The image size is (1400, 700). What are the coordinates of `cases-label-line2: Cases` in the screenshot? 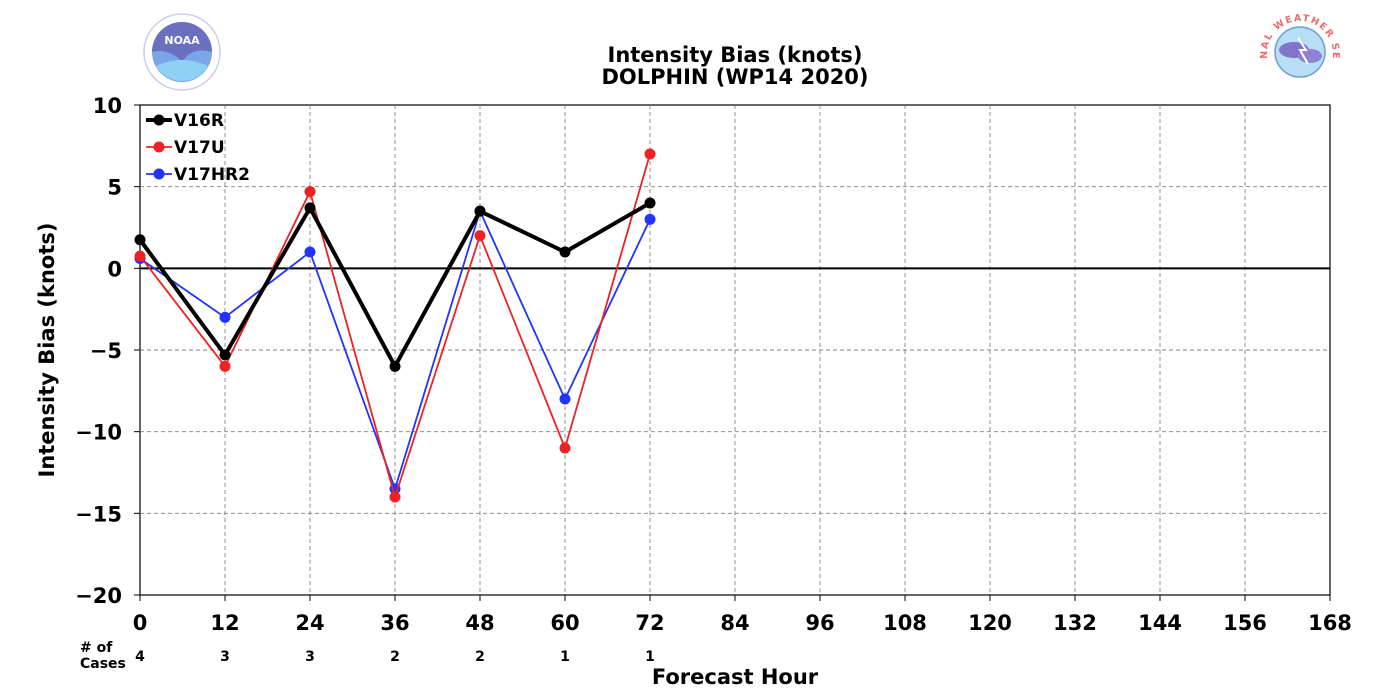 It's located at (103, 664).